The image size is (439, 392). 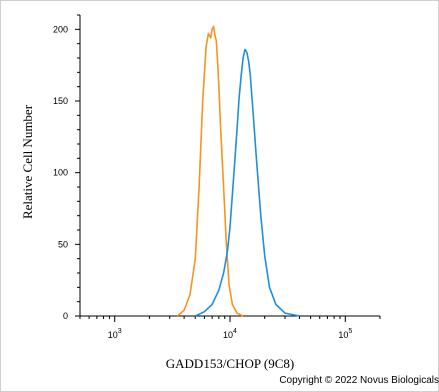 I want to click on y-tick-label: 100, so click(x=60, y=173).